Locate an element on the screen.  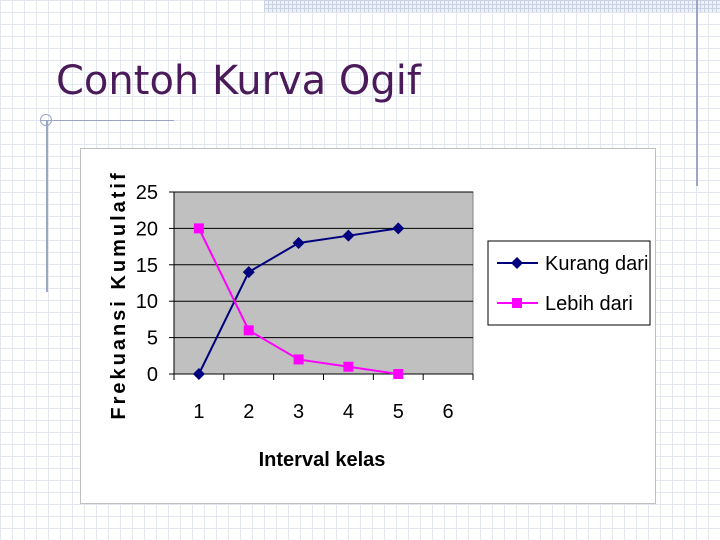
data-series is located at coordinates (298, 301).